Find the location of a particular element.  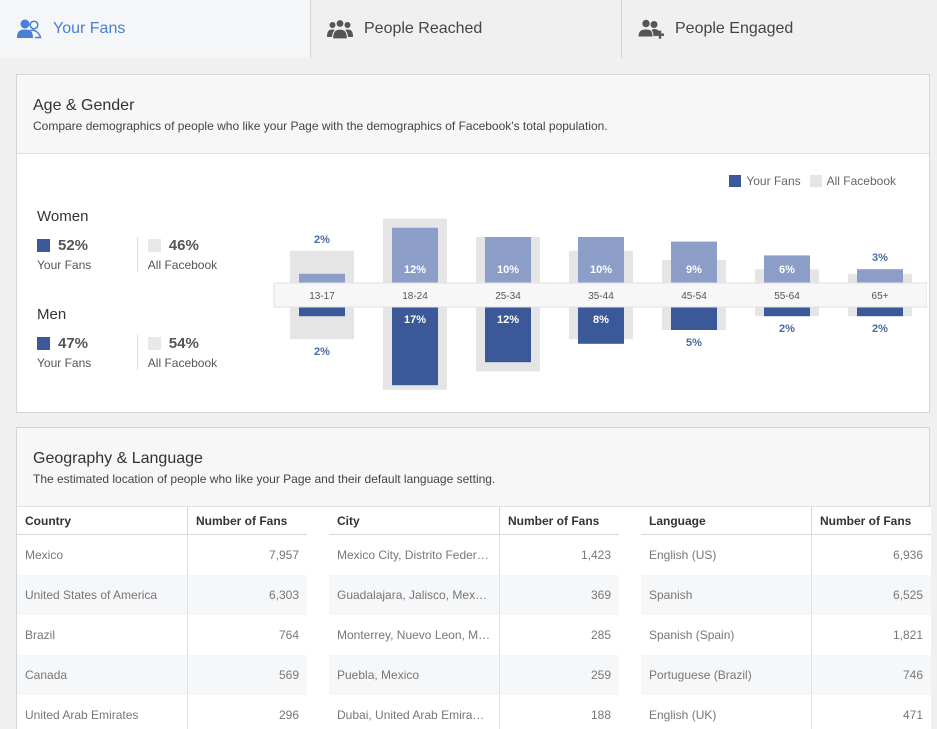

legend-item-fans: Your Fans is located at coordinates (765, 181).